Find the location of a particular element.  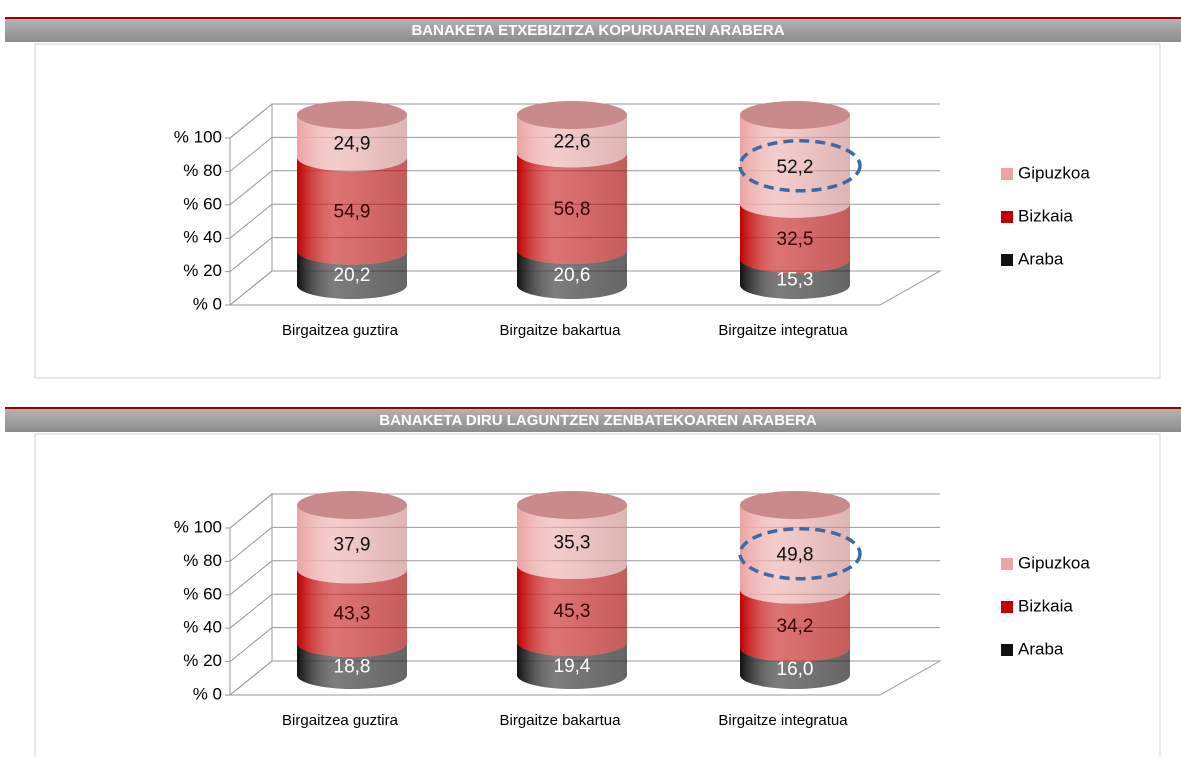

value-label: 20,6 is located at coordinates (572, 275).